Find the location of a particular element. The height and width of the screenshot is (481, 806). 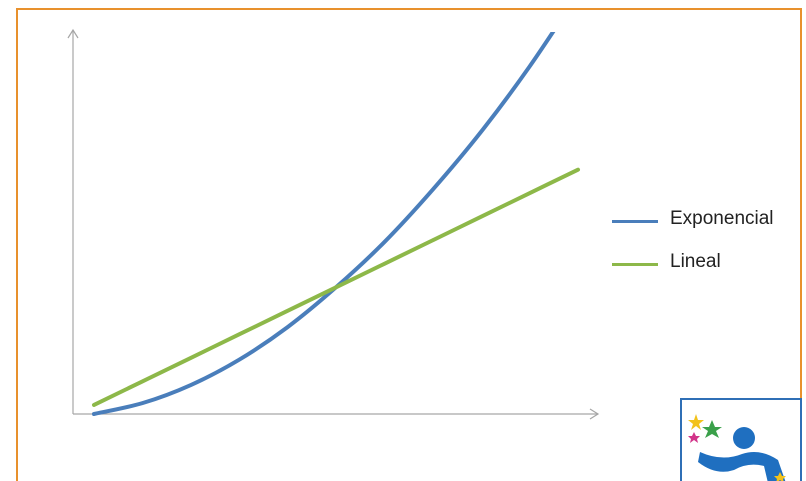

stars-person-logo-icon is located at coordinates (741, 439).